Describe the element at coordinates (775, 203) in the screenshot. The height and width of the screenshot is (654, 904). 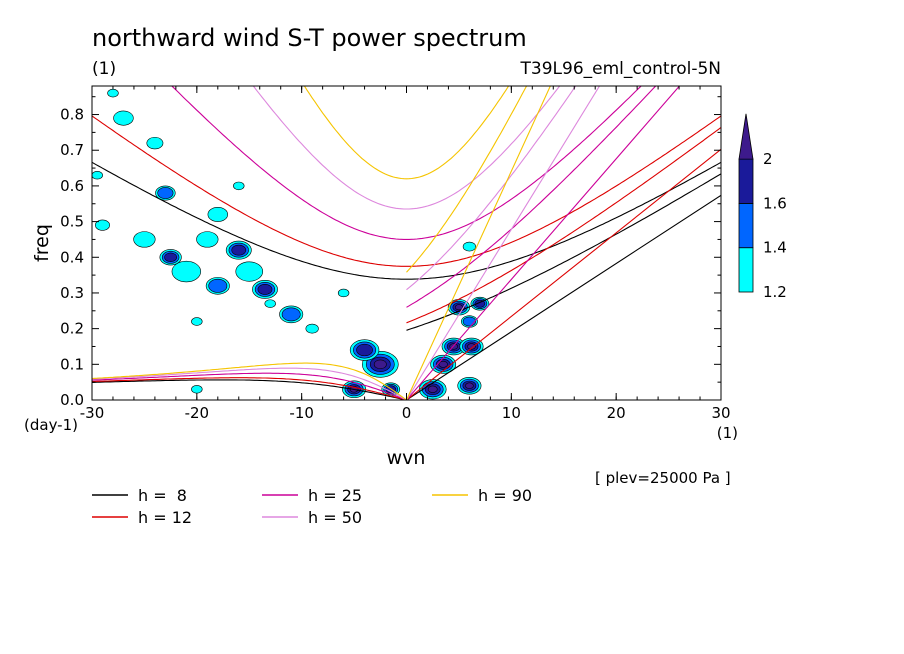
I see `colorbar-label: 1.6` at that location.